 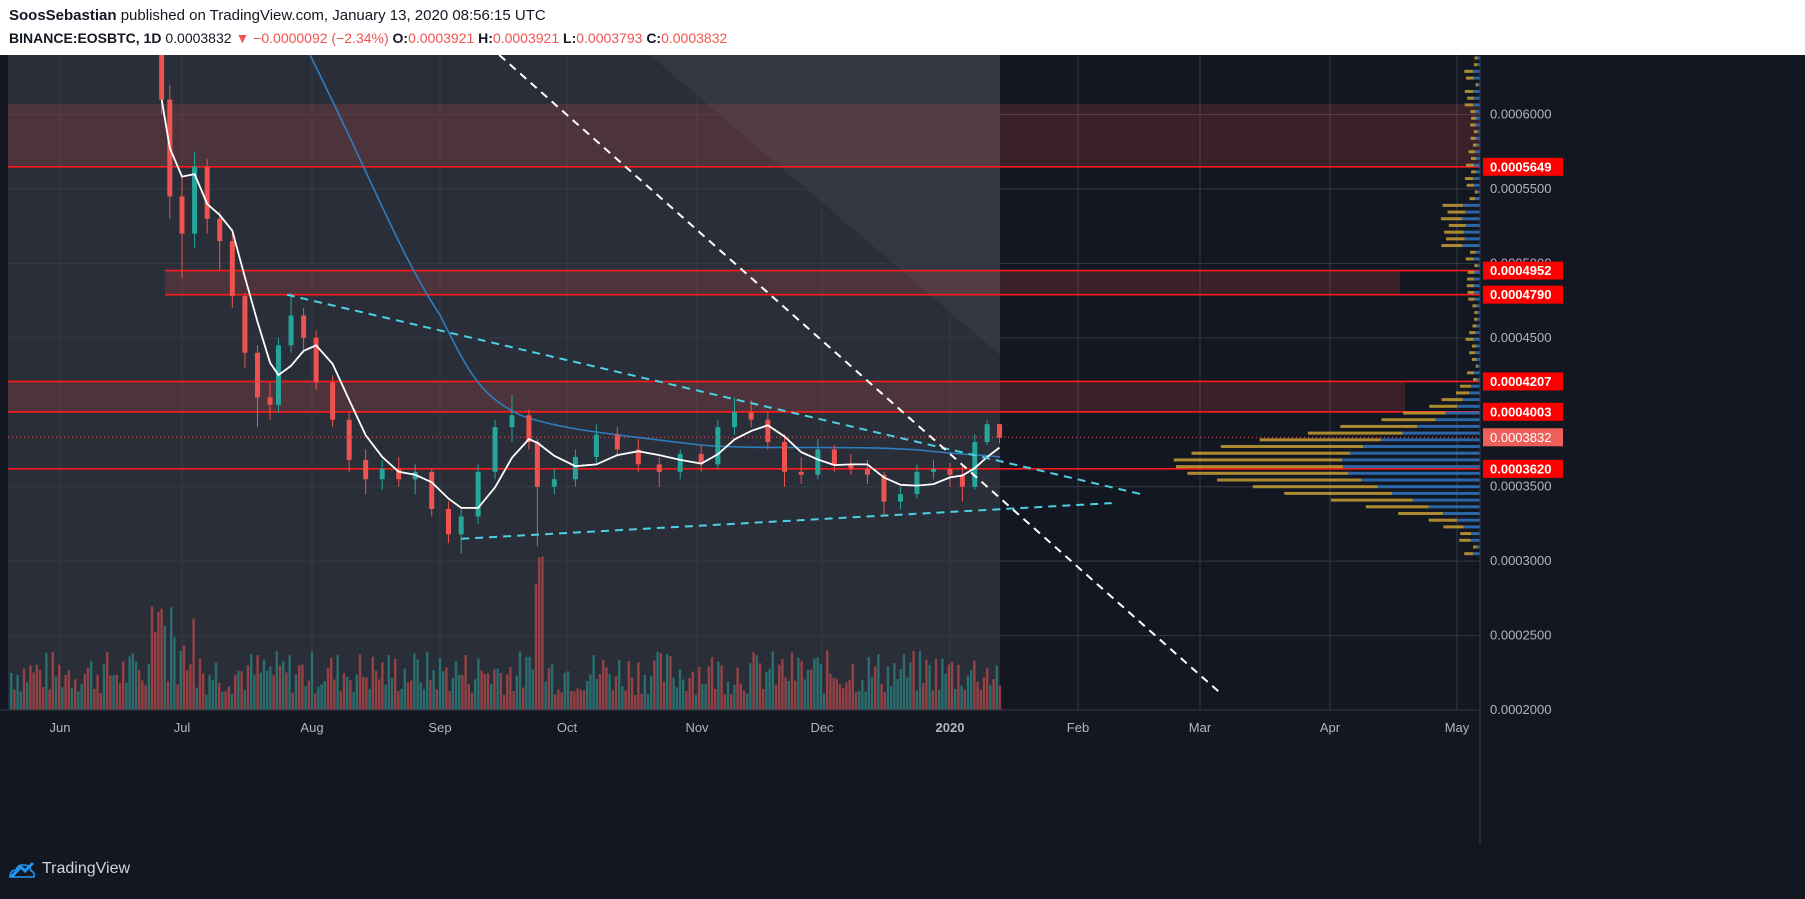 I want to click on price-level-label-3: 0.0004207, so click(x=1520, y=381).